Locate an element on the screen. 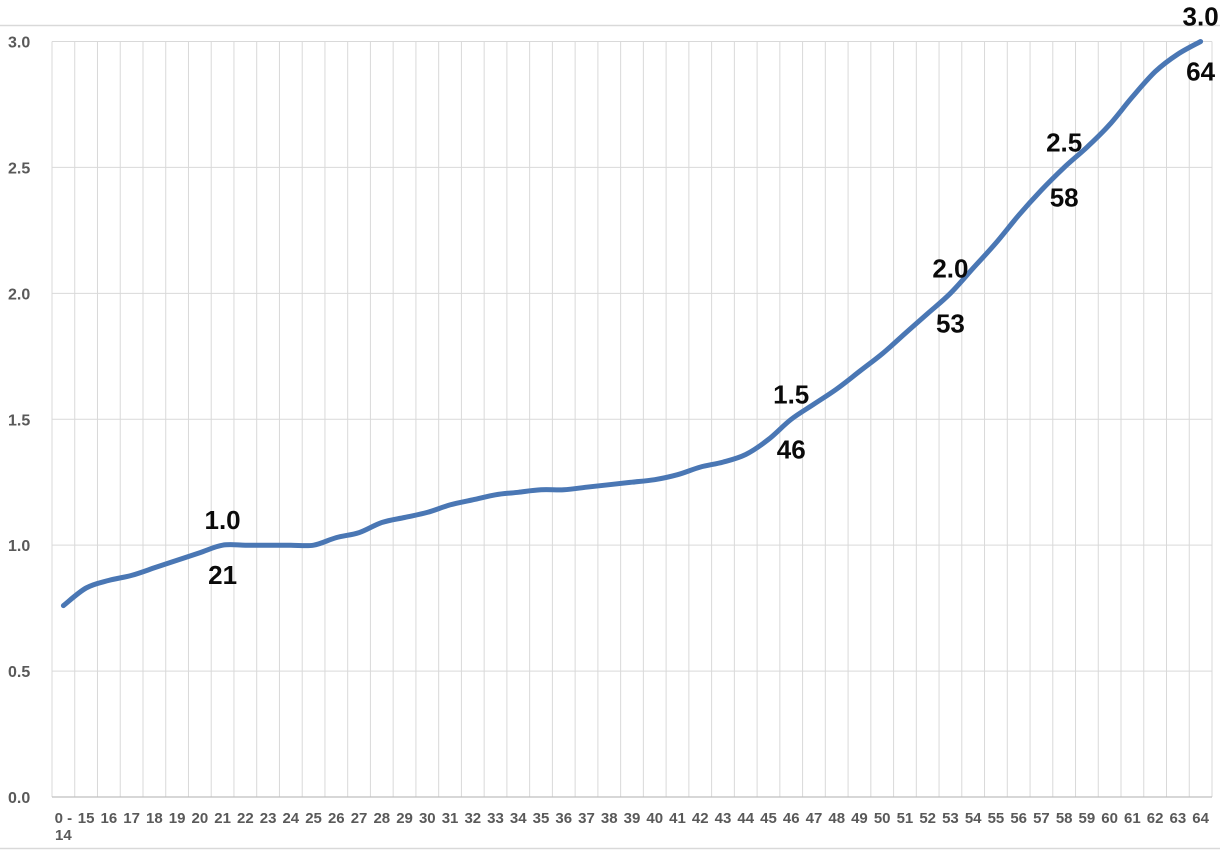 The image size is (1220, 850). x-tick-label: 22 is located at coordinates (245, 818).